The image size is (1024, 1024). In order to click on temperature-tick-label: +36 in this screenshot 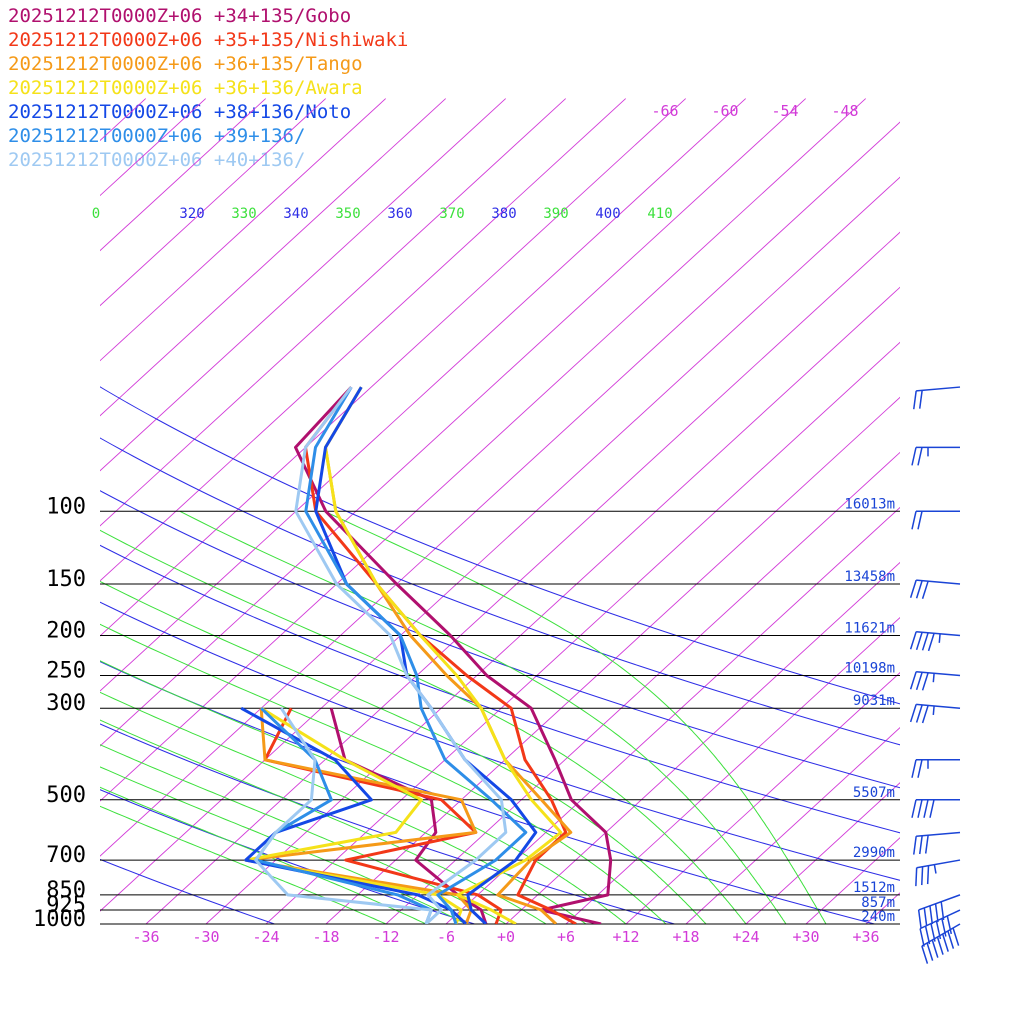, I will do `click(865, 937)`.